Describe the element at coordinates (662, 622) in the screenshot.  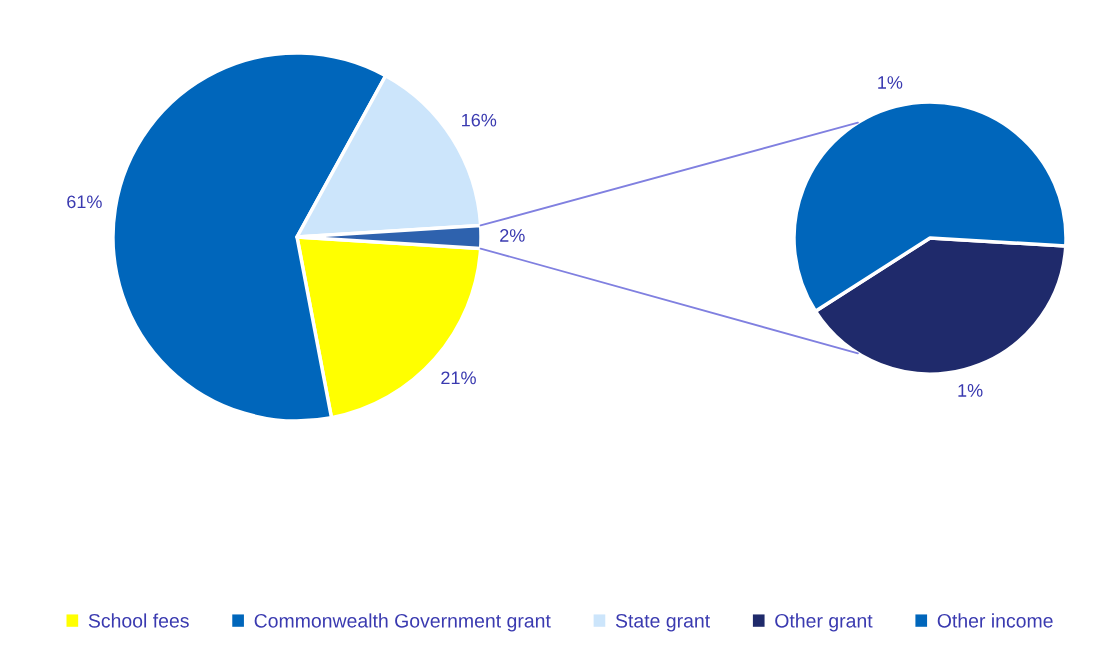
I see `legend-label: State grant` at that location.